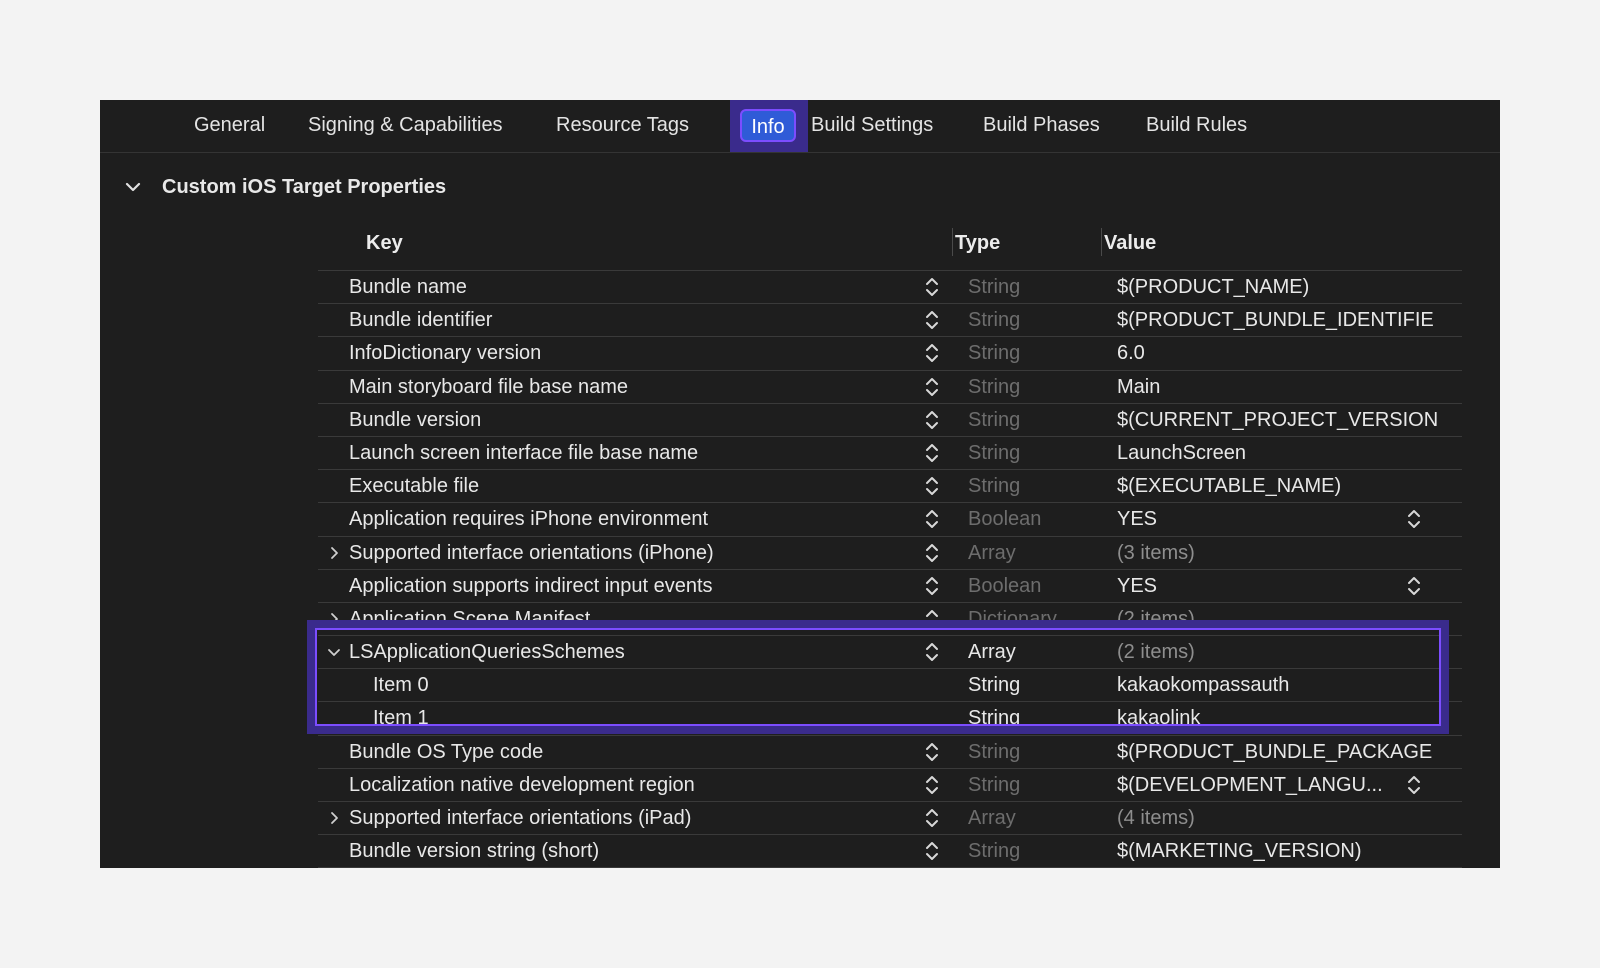 The image size is (1600, 968). I want to click on row-key: Localization native development region, so click(522, 784).